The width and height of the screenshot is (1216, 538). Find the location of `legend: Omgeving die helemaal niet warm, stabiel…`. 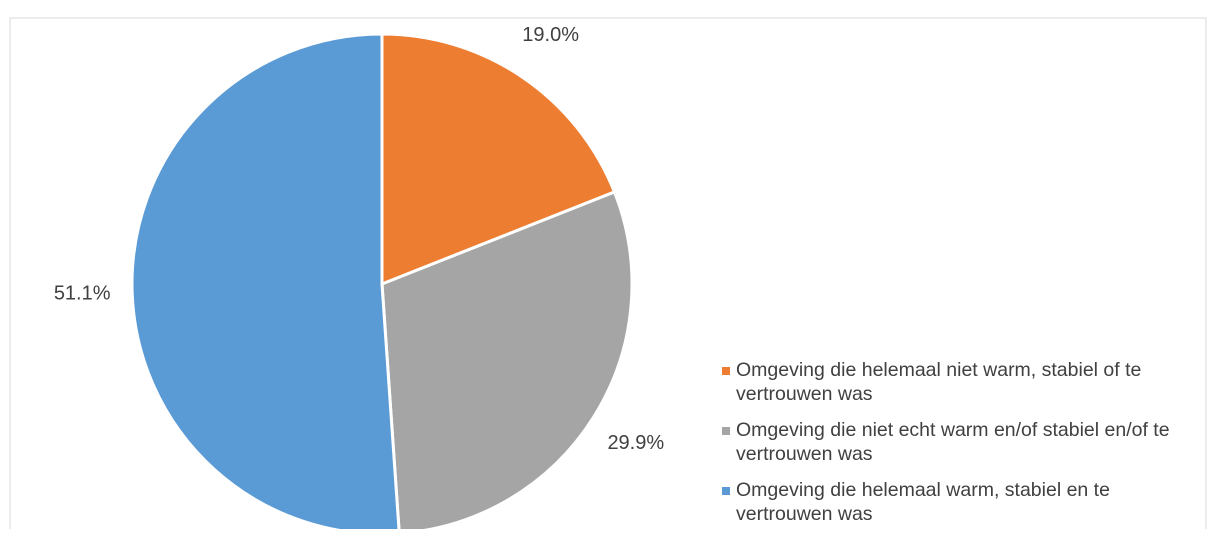

legend: Omgeving die helemaal niet warm, stabiel… is located at coordinates (957, 448).